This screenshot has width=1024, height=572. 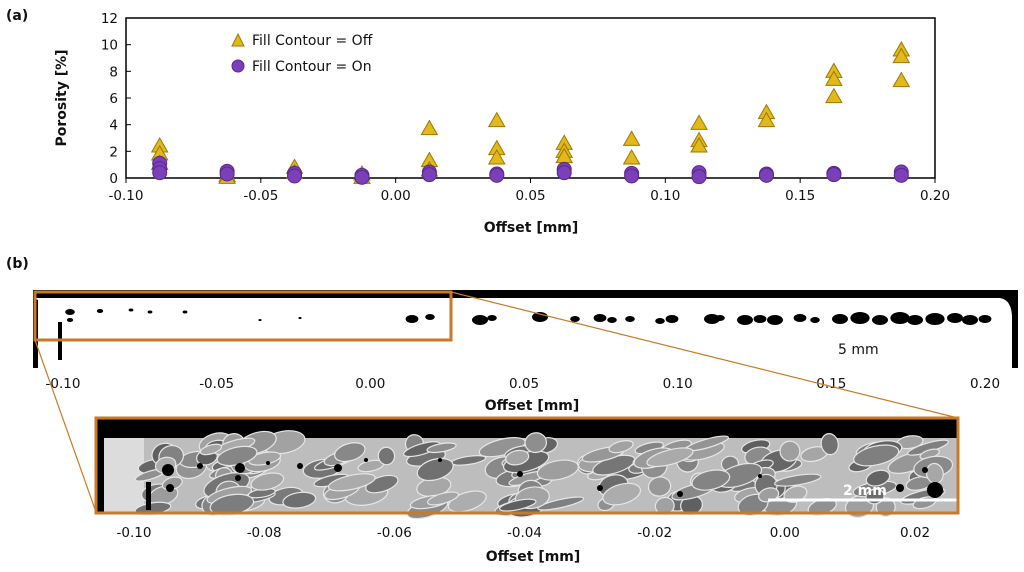 What do you see at coordinates (527, 428) in the screenshot?
I see `zoom-top-edge` at bounding box center [527, 428].